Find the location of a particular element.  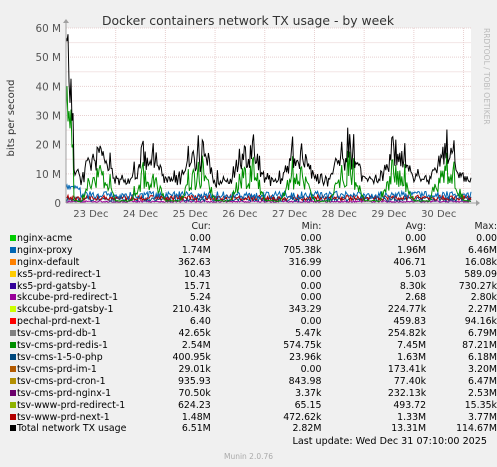

legend-name: nginx-acme is located at coordinates (45, 238).